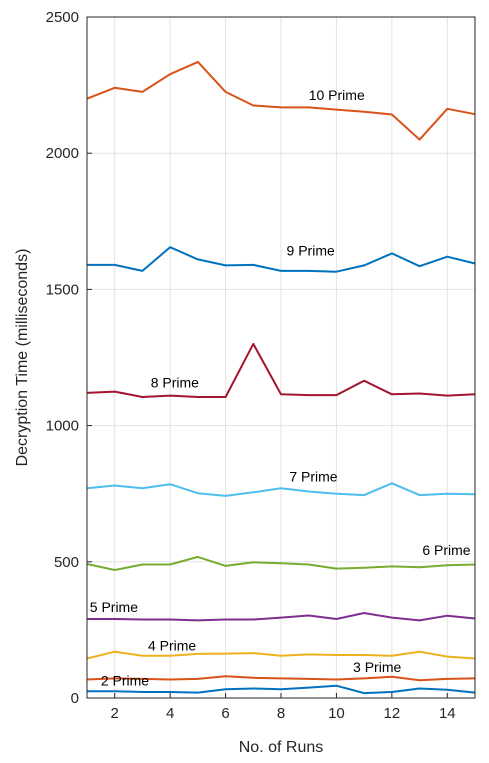 This screenshot has width=489, height=763. What do you see at coordinates (337, 95) in the screenshot?
I see `series-label: 10 Prime` at bounding box center [337, 95].